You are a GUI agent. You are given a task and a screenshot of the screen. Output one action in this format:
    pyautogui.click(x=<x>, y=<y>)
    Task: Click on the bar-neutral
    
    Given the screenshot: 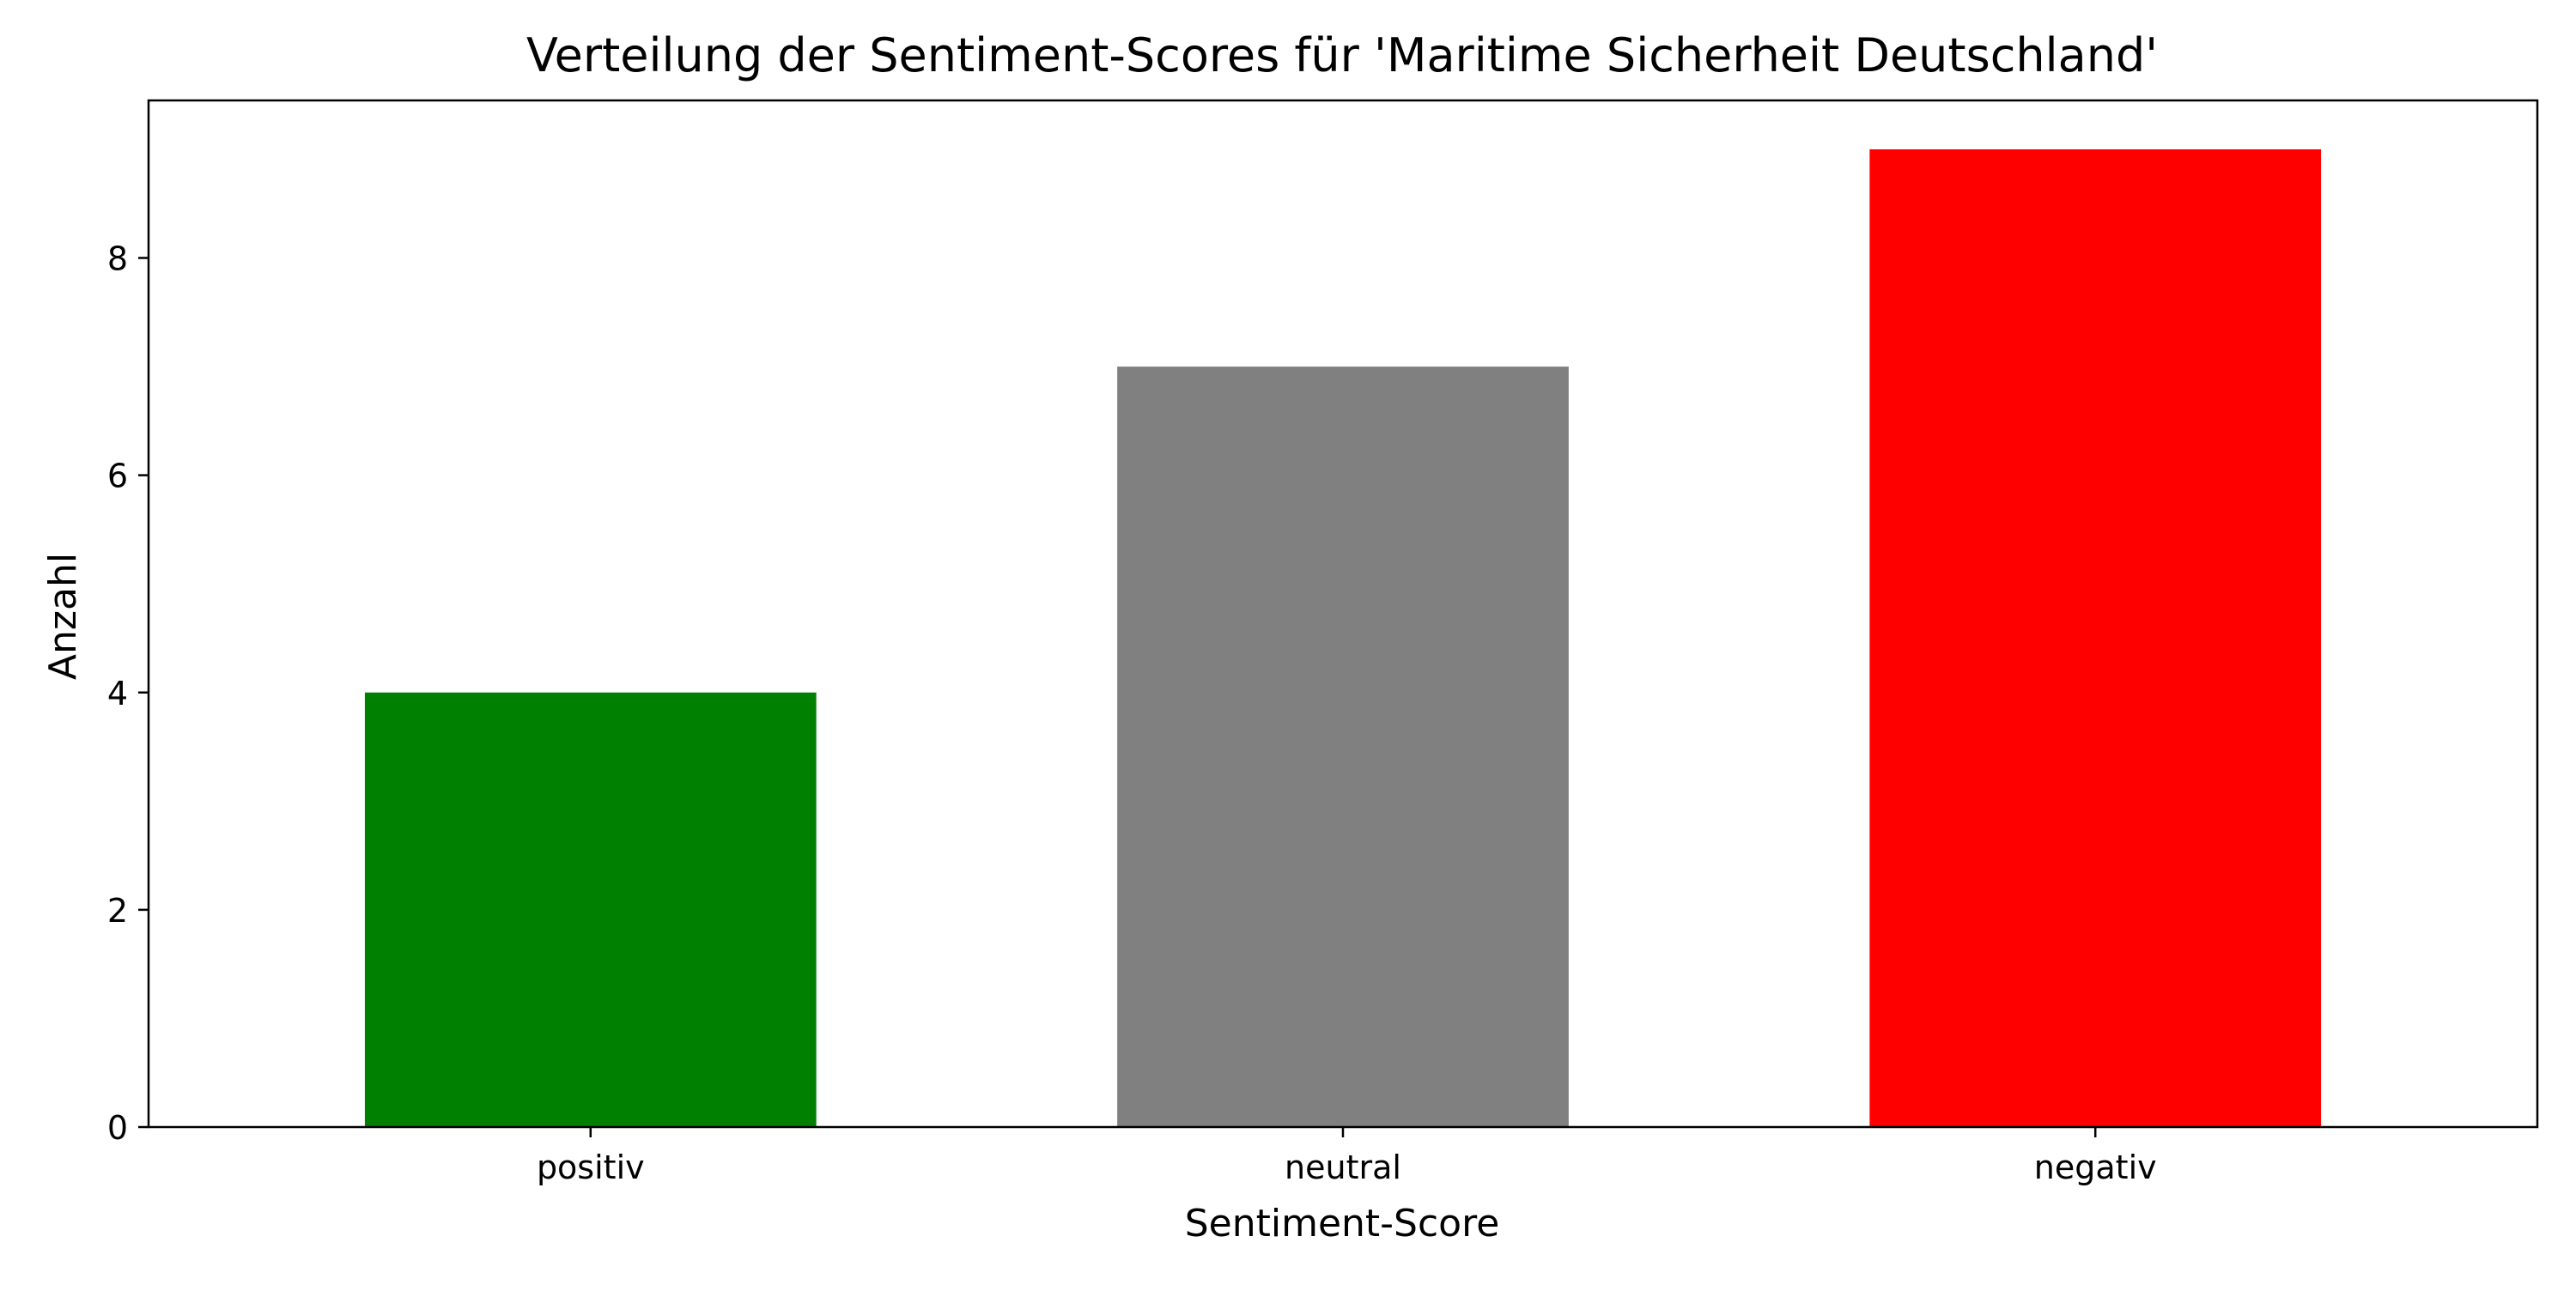 What is the action you would take?
    pyautogui.click(x=1343, y=747)
    